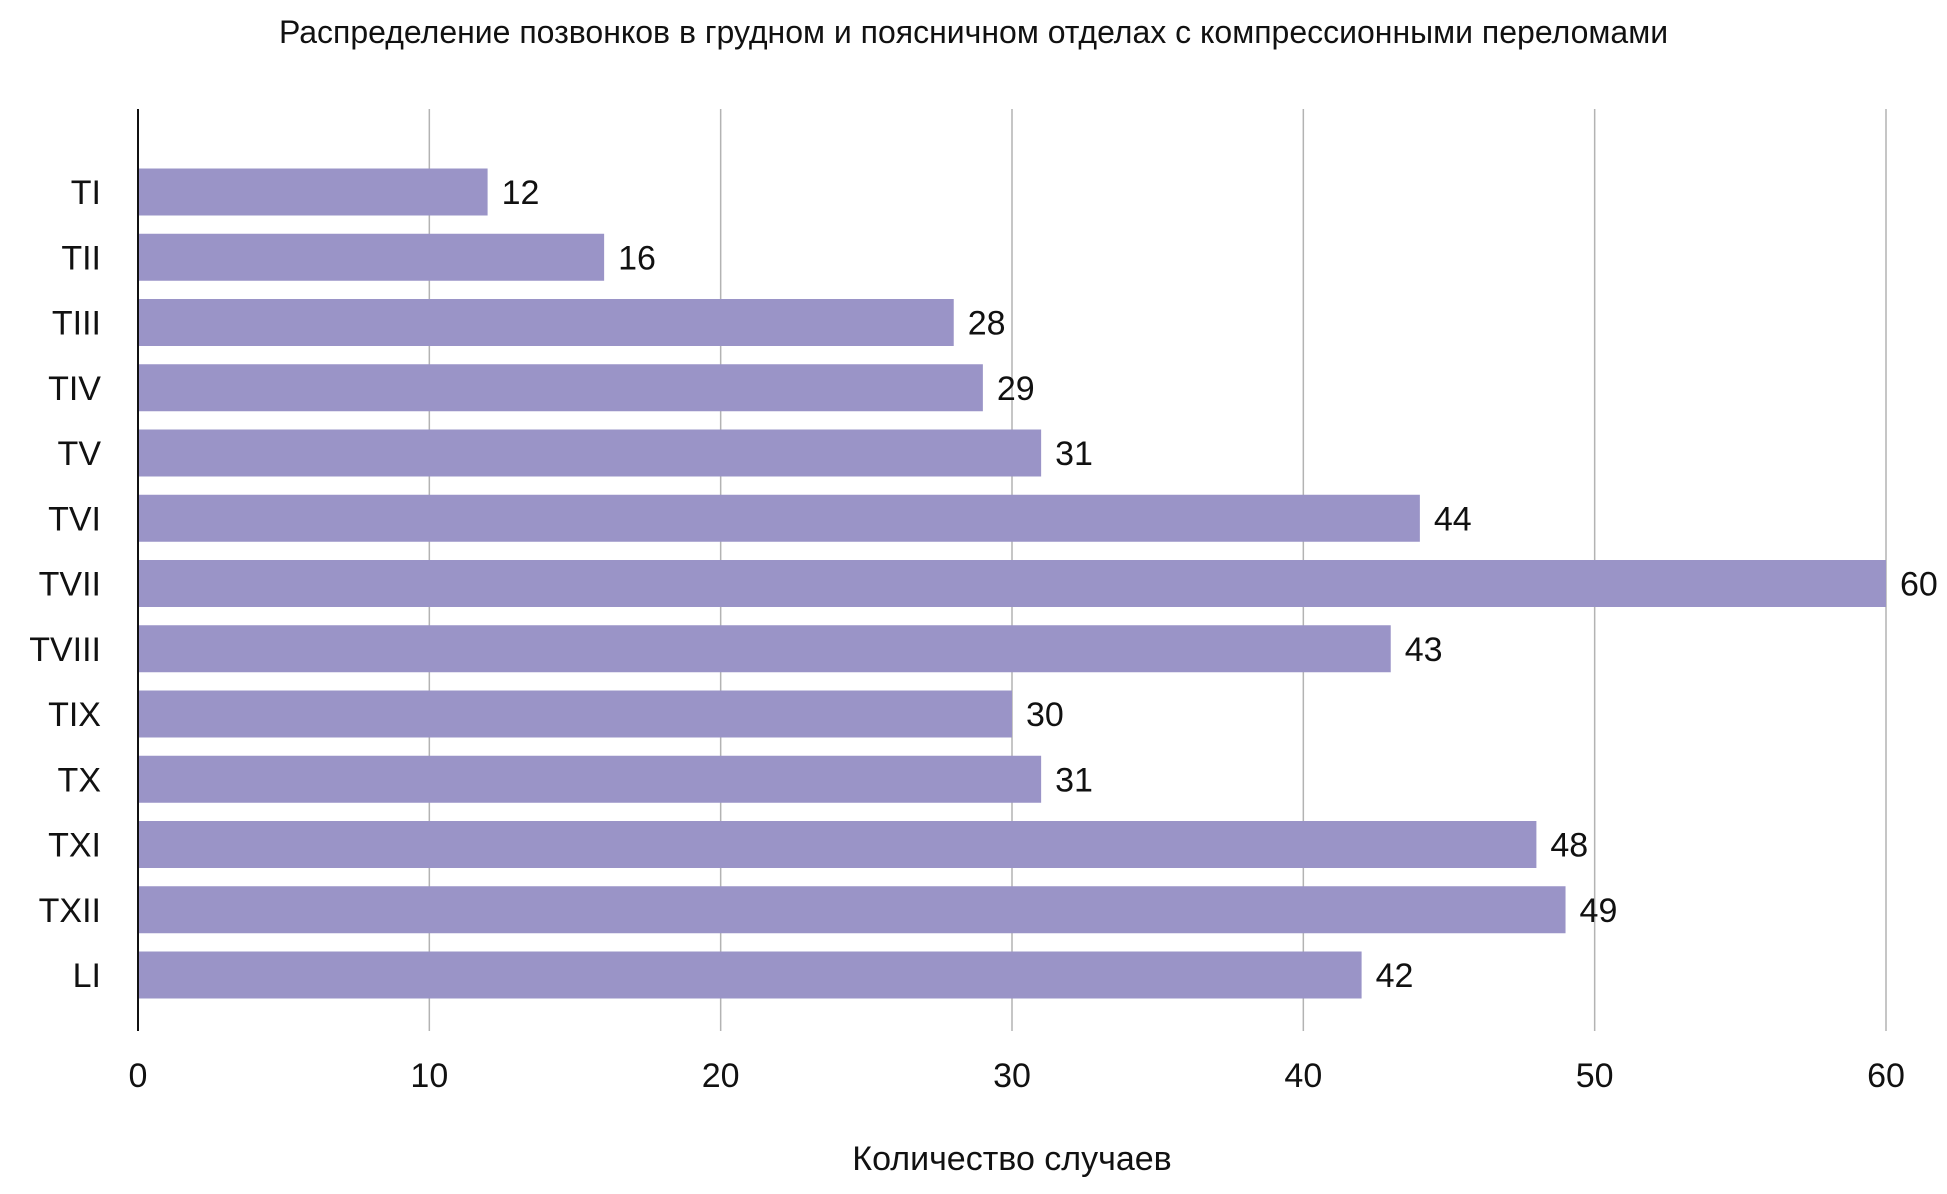  I want to click on y-tick-label: TVII, so click(70, 585).